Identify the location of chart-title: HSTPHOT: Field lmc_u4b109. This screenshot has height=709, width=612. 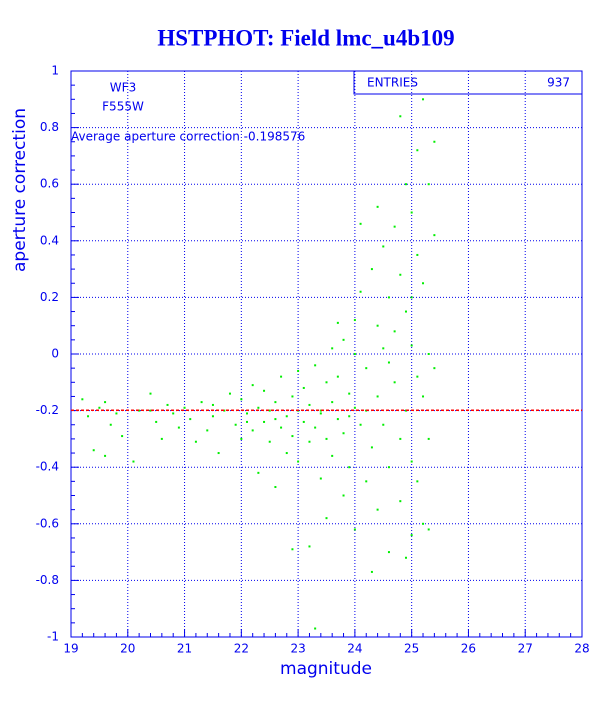
(305, 37).